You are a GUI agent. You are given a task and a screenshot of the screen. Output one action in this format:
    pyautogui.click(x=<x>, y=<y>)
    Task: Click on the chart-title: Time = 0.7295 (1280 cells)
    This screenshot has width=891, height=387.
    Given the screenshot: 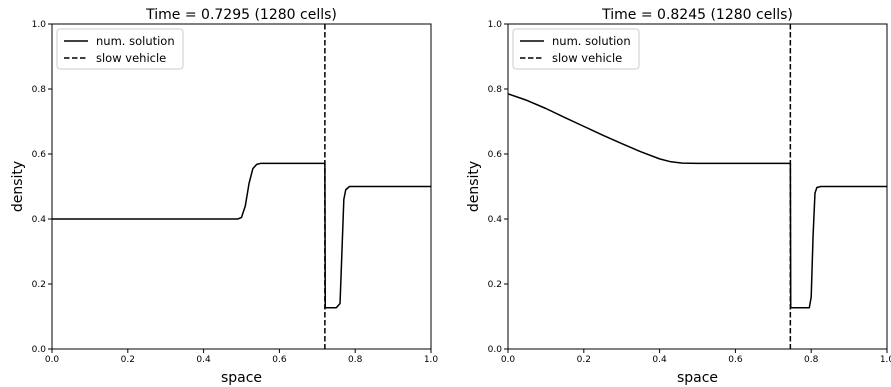 What is the action you would take?
    pyautogui.click(x=241, y=15)
    